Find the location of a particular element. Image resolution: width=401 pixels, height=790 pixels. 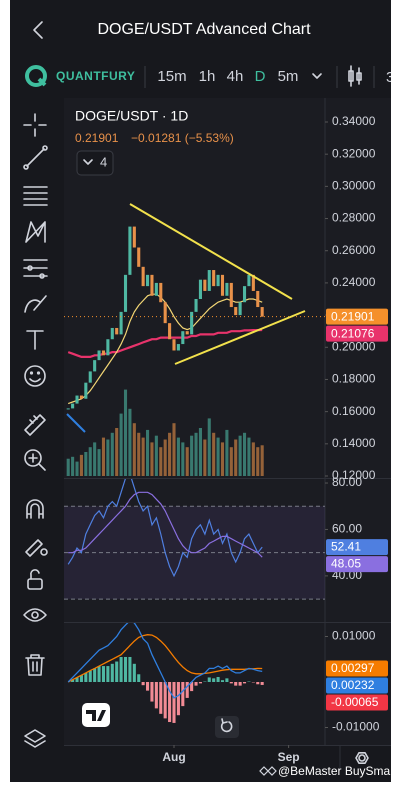

emoji-tool is located at coordinates (35, 376).